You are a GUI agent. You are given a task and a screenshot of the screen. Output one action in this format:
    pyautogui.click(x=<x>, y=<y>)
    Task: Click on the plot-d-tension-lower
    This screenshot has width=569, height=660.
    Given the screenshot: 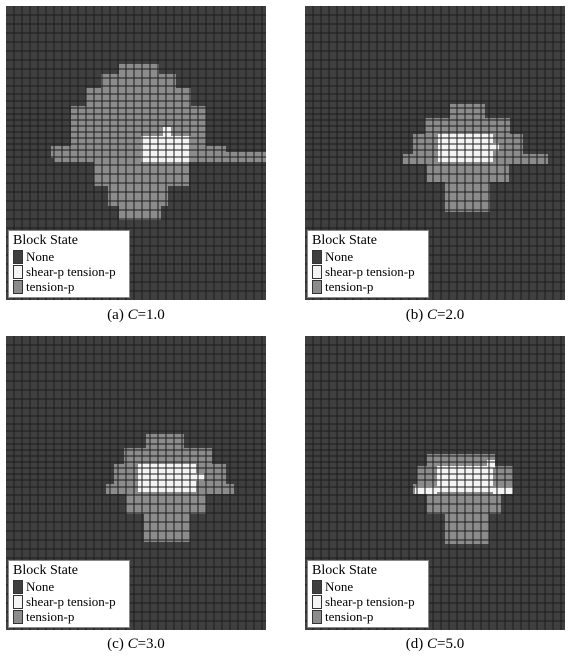 What is the action you would take?
    pyautogui.click(x=467, y=529)
    